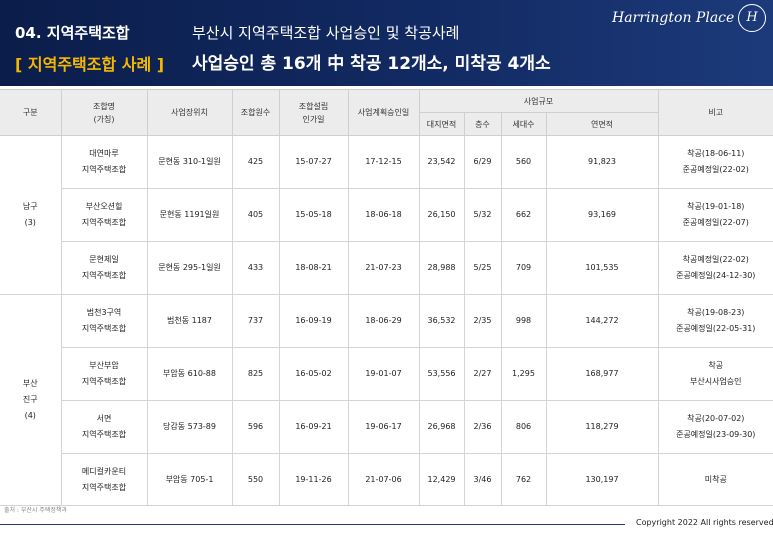 The width and height of the screenshot is (773, 535). Describe the element at coordinates (602, 479) in the screenshot. I see `floor-area-cell: 130,197` at that location.